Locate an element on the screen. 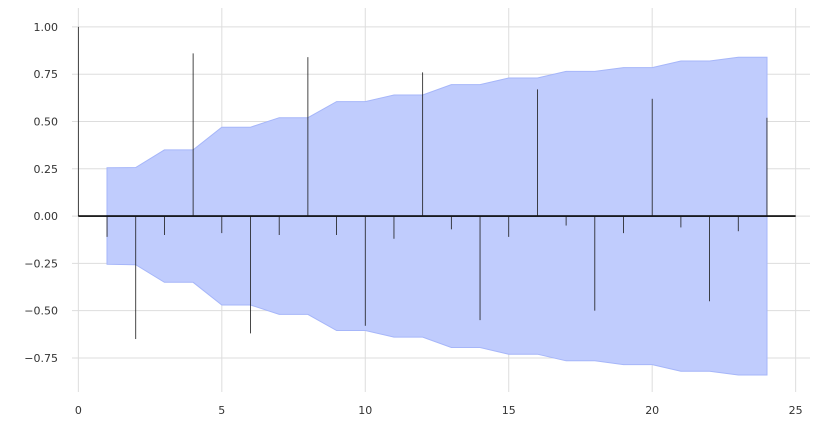 This screenshot has width=840, height=427. y-tick-label: 0.25 is located at coordinates (46, 169).